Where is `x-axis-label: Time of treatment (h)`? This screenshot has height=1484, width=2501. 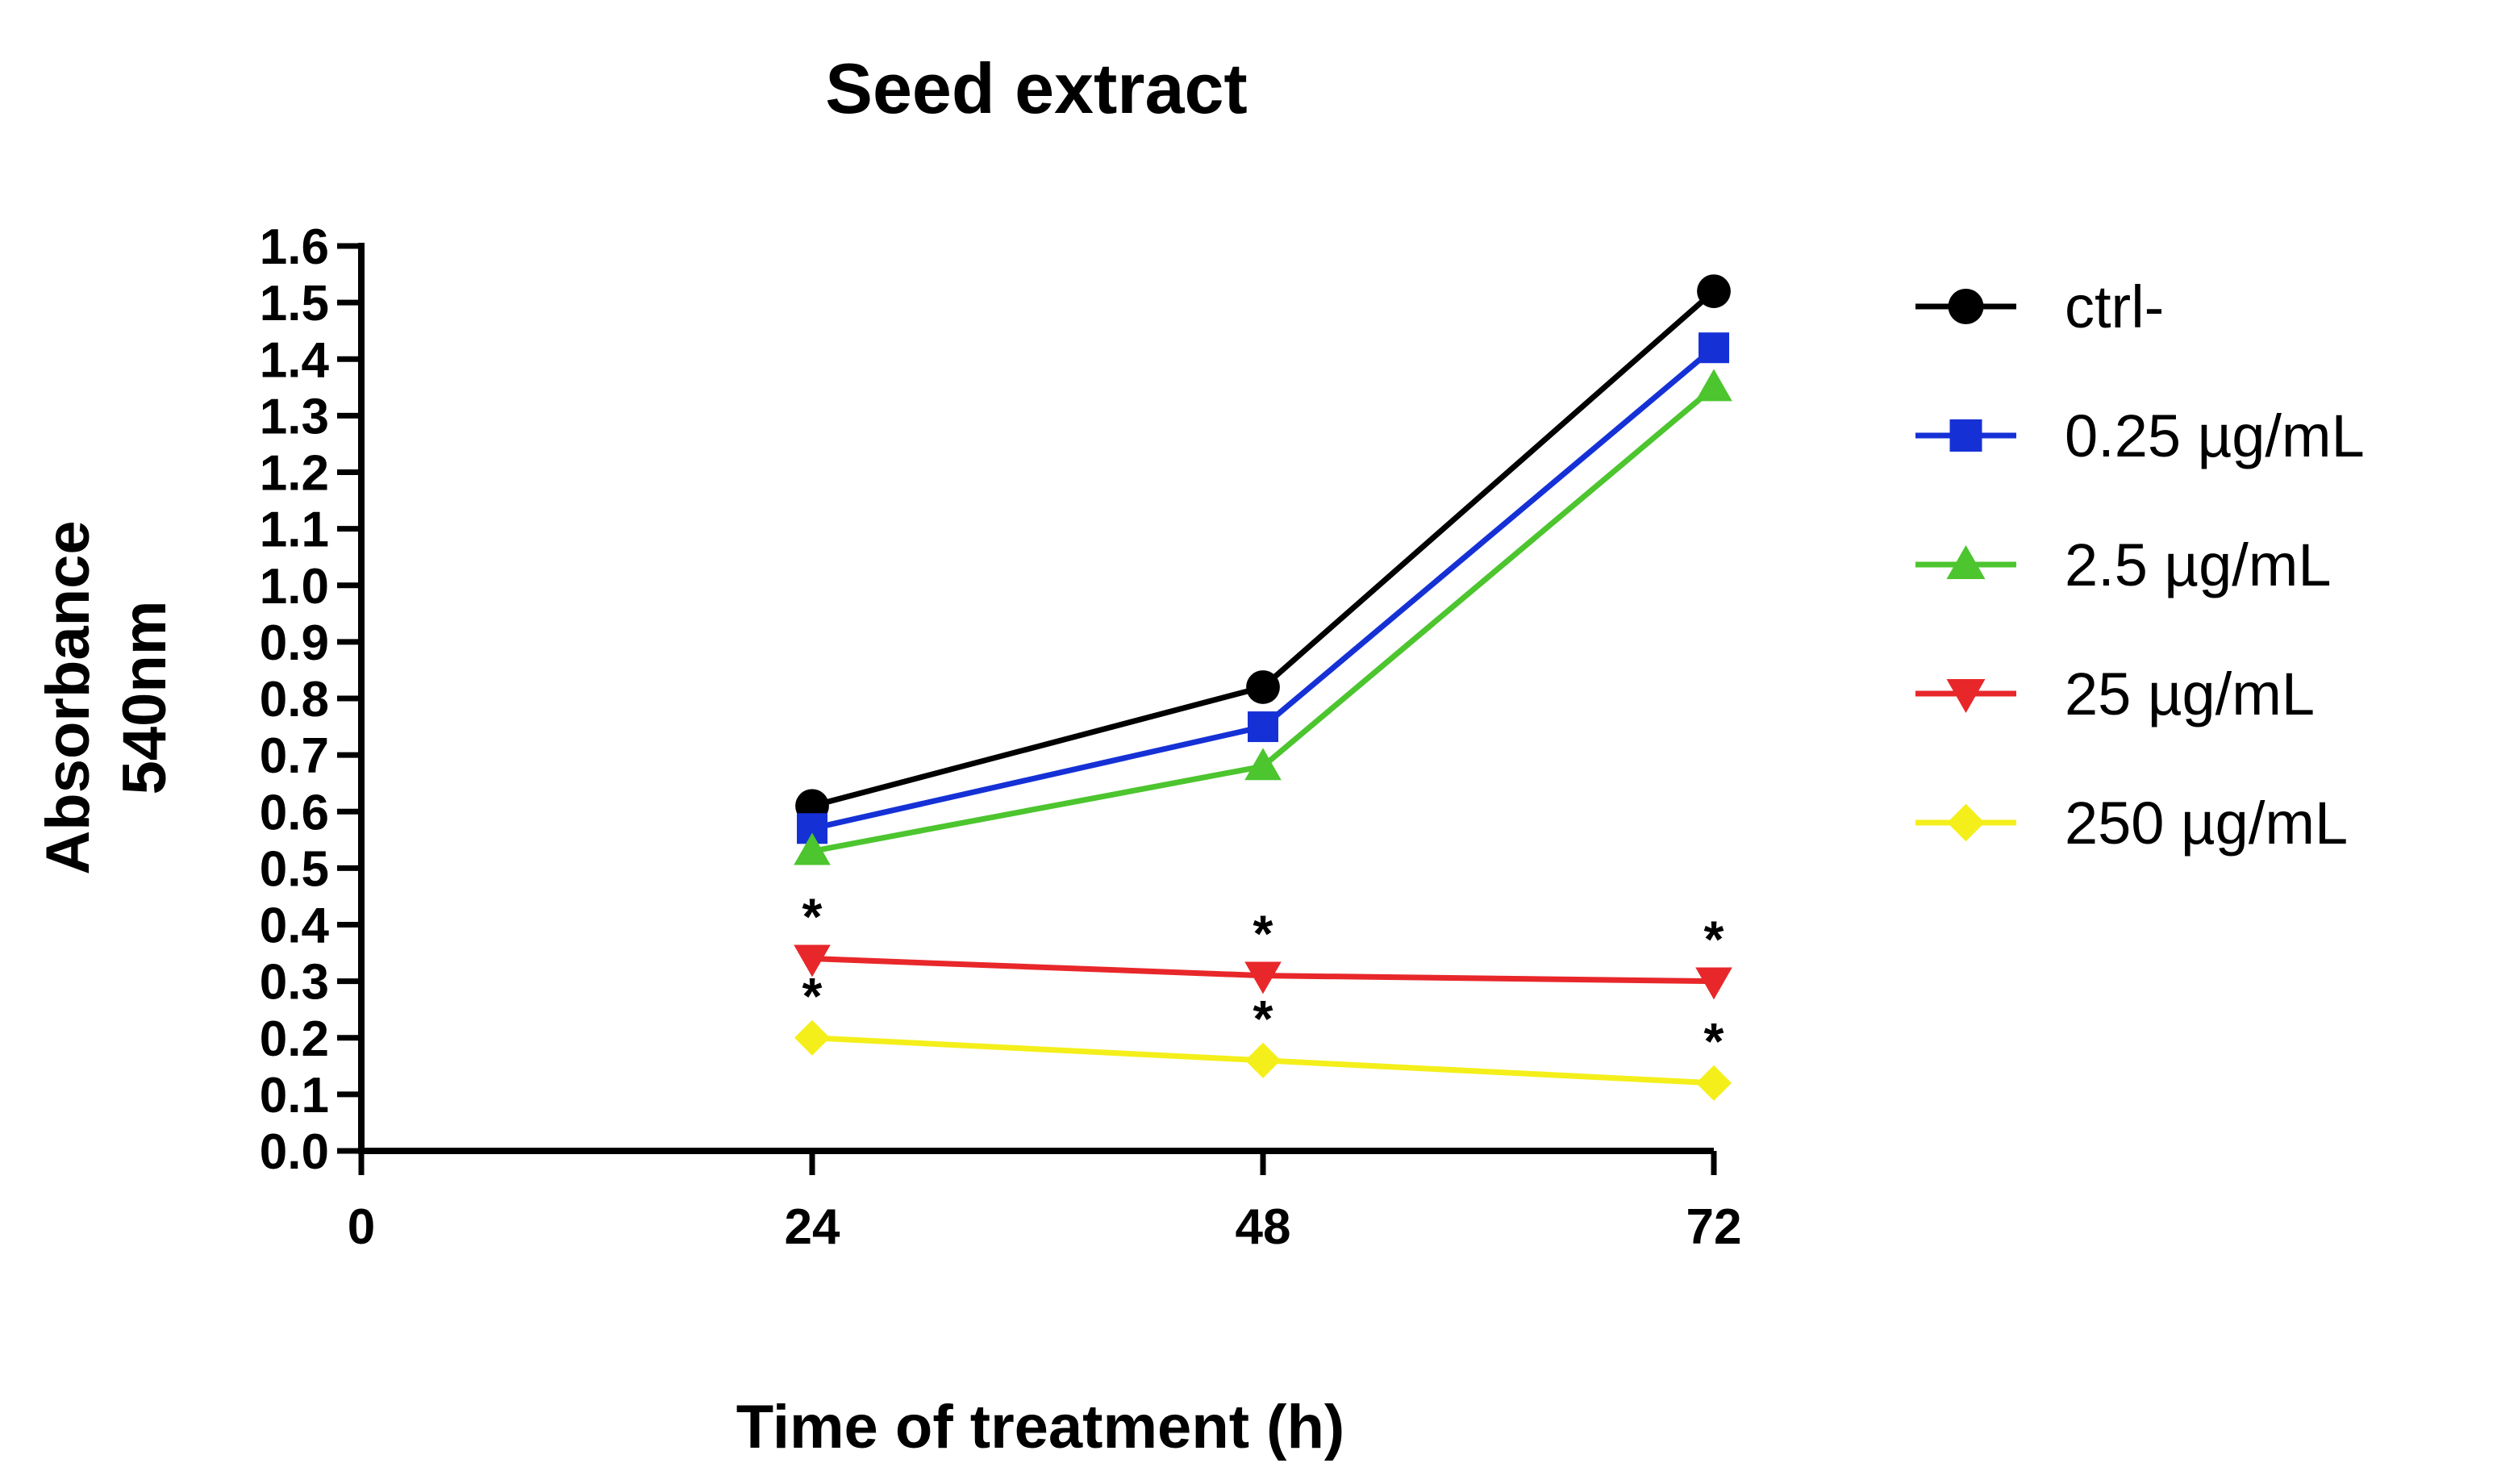 x-axis-label: Time of treatment (h) is located at coordinates (1040, 1427).